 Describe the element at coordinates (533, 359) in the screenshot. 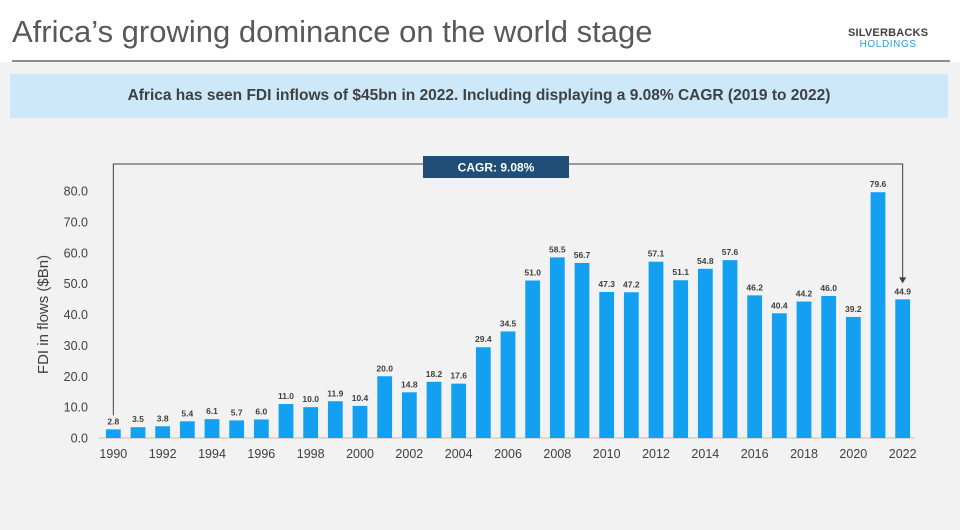

I see `bar-2007` at that location.